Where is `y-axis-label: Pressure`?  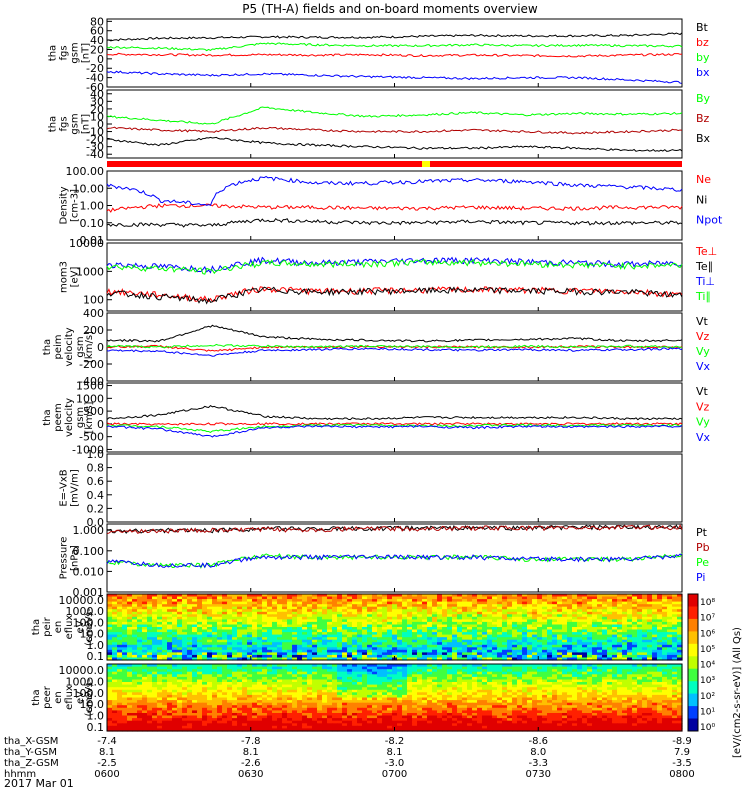
y-axis-label: Pressure is located at coordinates (64, 558).